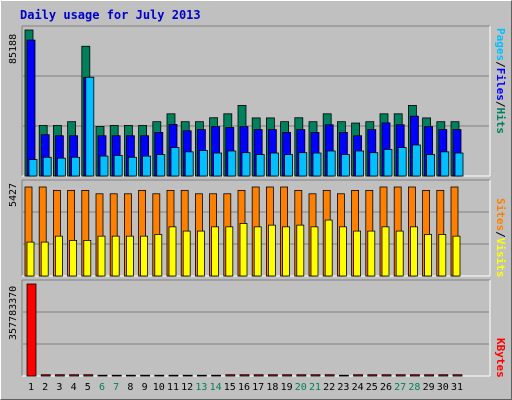  Describe the element at coordinates (428, 387) in the screenshot. I see `day-label: 29` at that location.